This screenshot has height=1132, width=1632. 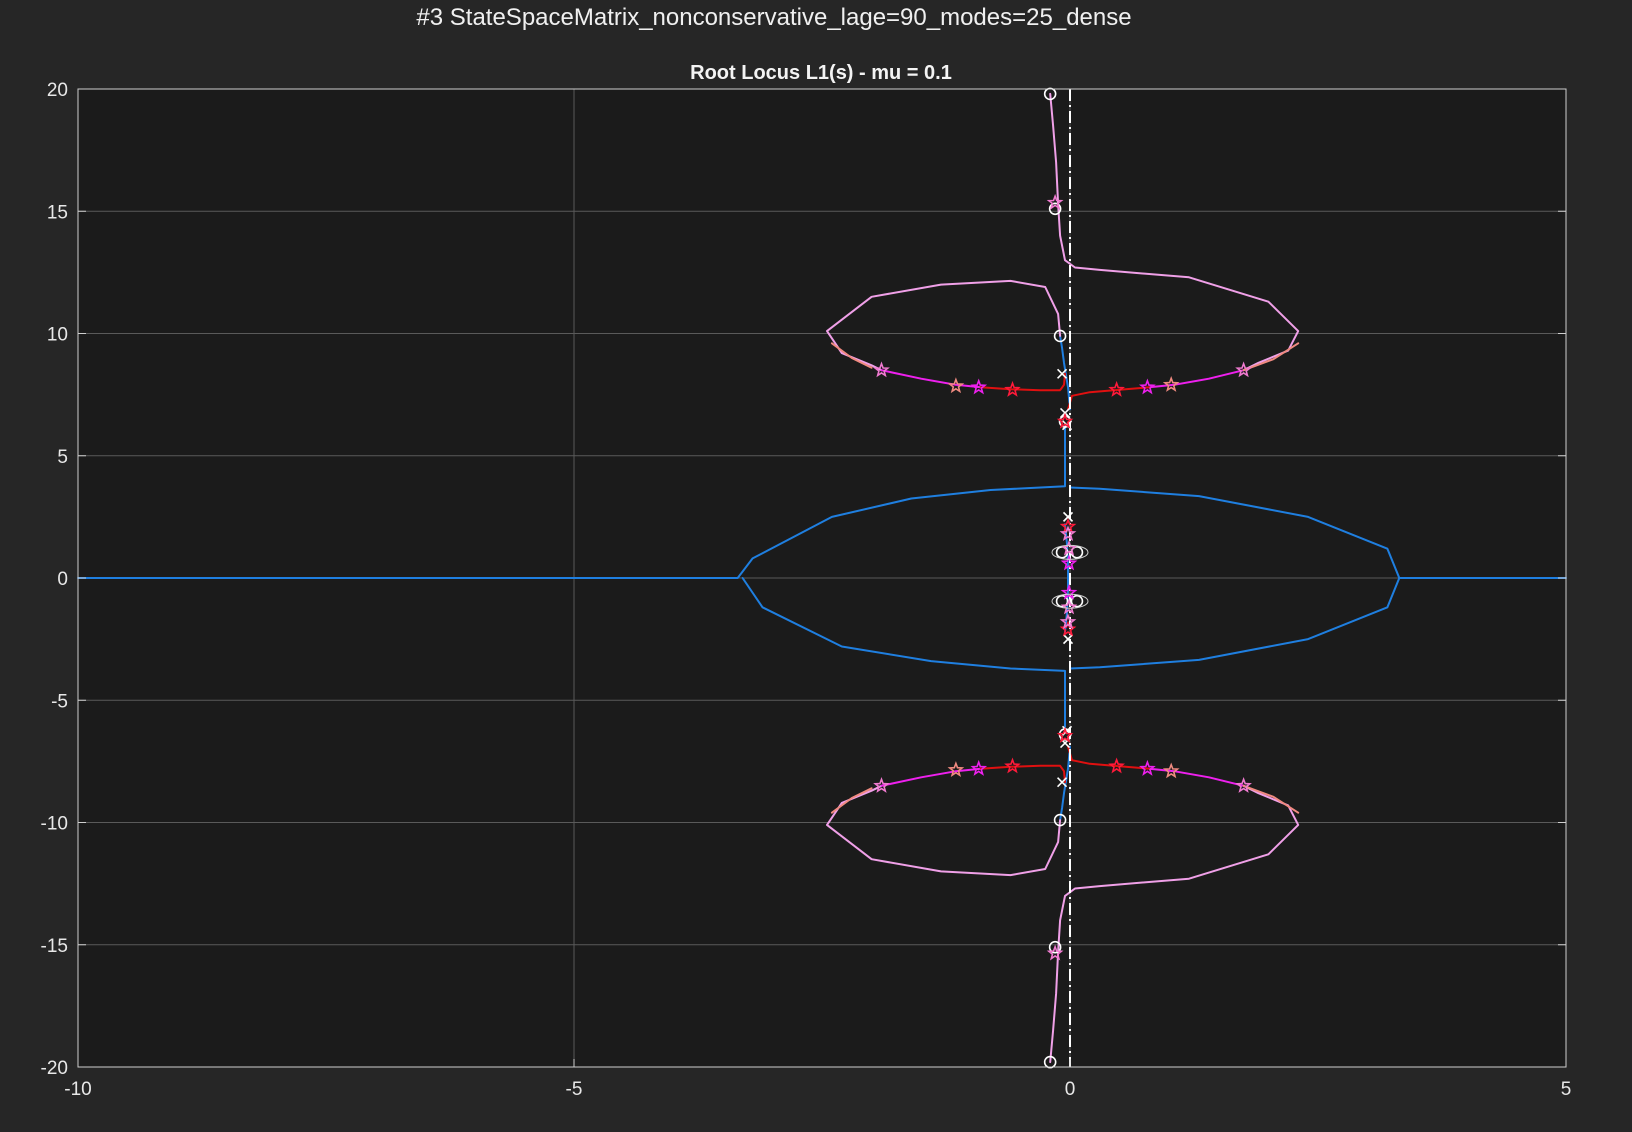 What do you see at coordinates (57, 90) in the screenshot?
I see `y-tick-label: 20` at bounding box center [57, 90].